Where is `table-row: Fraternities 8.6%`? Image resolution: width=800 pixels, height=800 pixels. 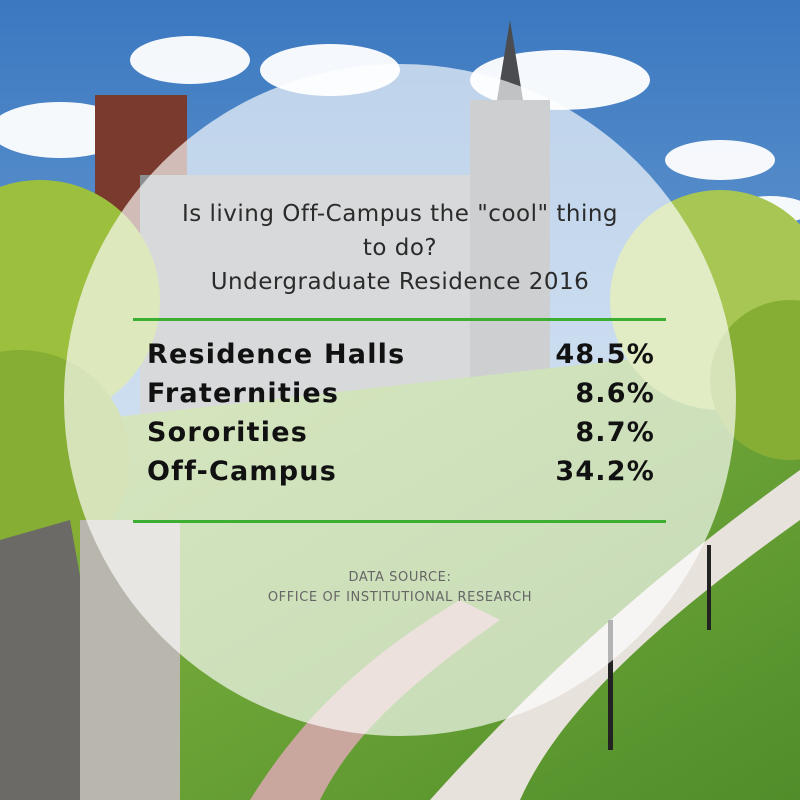 table-row: Fraternities 8.6% is located at coordinates (401, 396).